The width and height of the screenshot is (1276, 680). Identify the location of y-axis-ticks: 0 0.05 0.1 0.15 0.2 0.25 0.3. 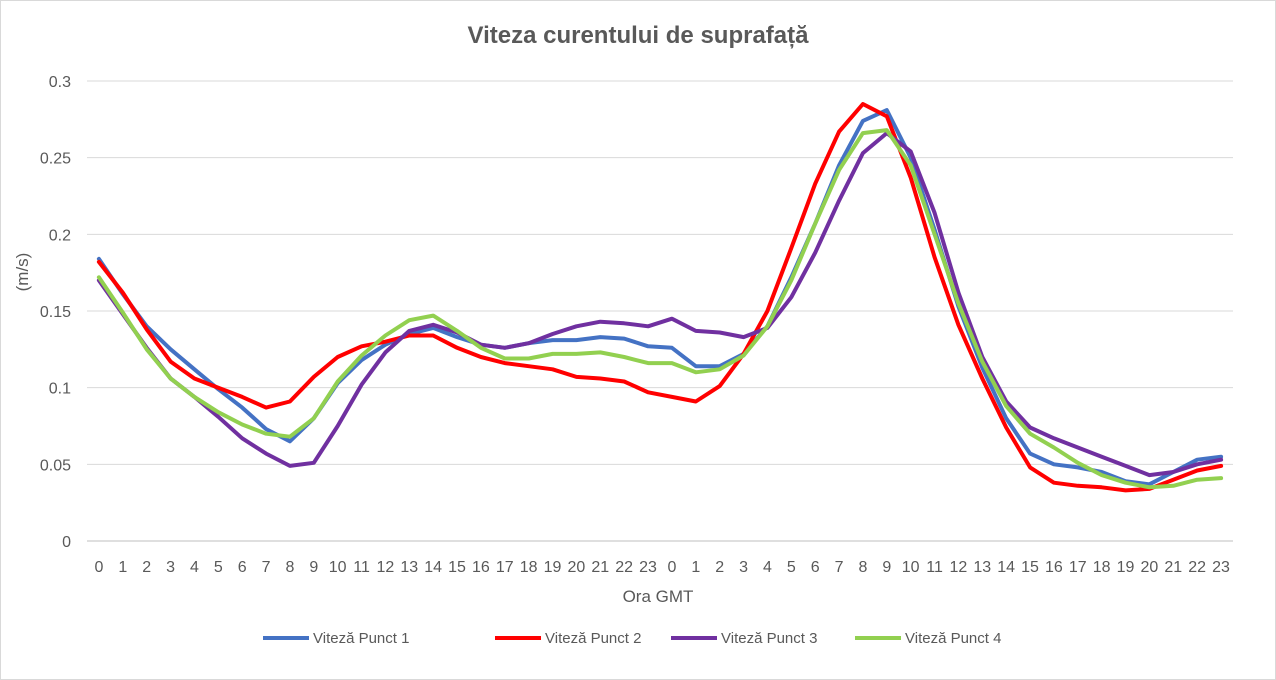
(55, 312).